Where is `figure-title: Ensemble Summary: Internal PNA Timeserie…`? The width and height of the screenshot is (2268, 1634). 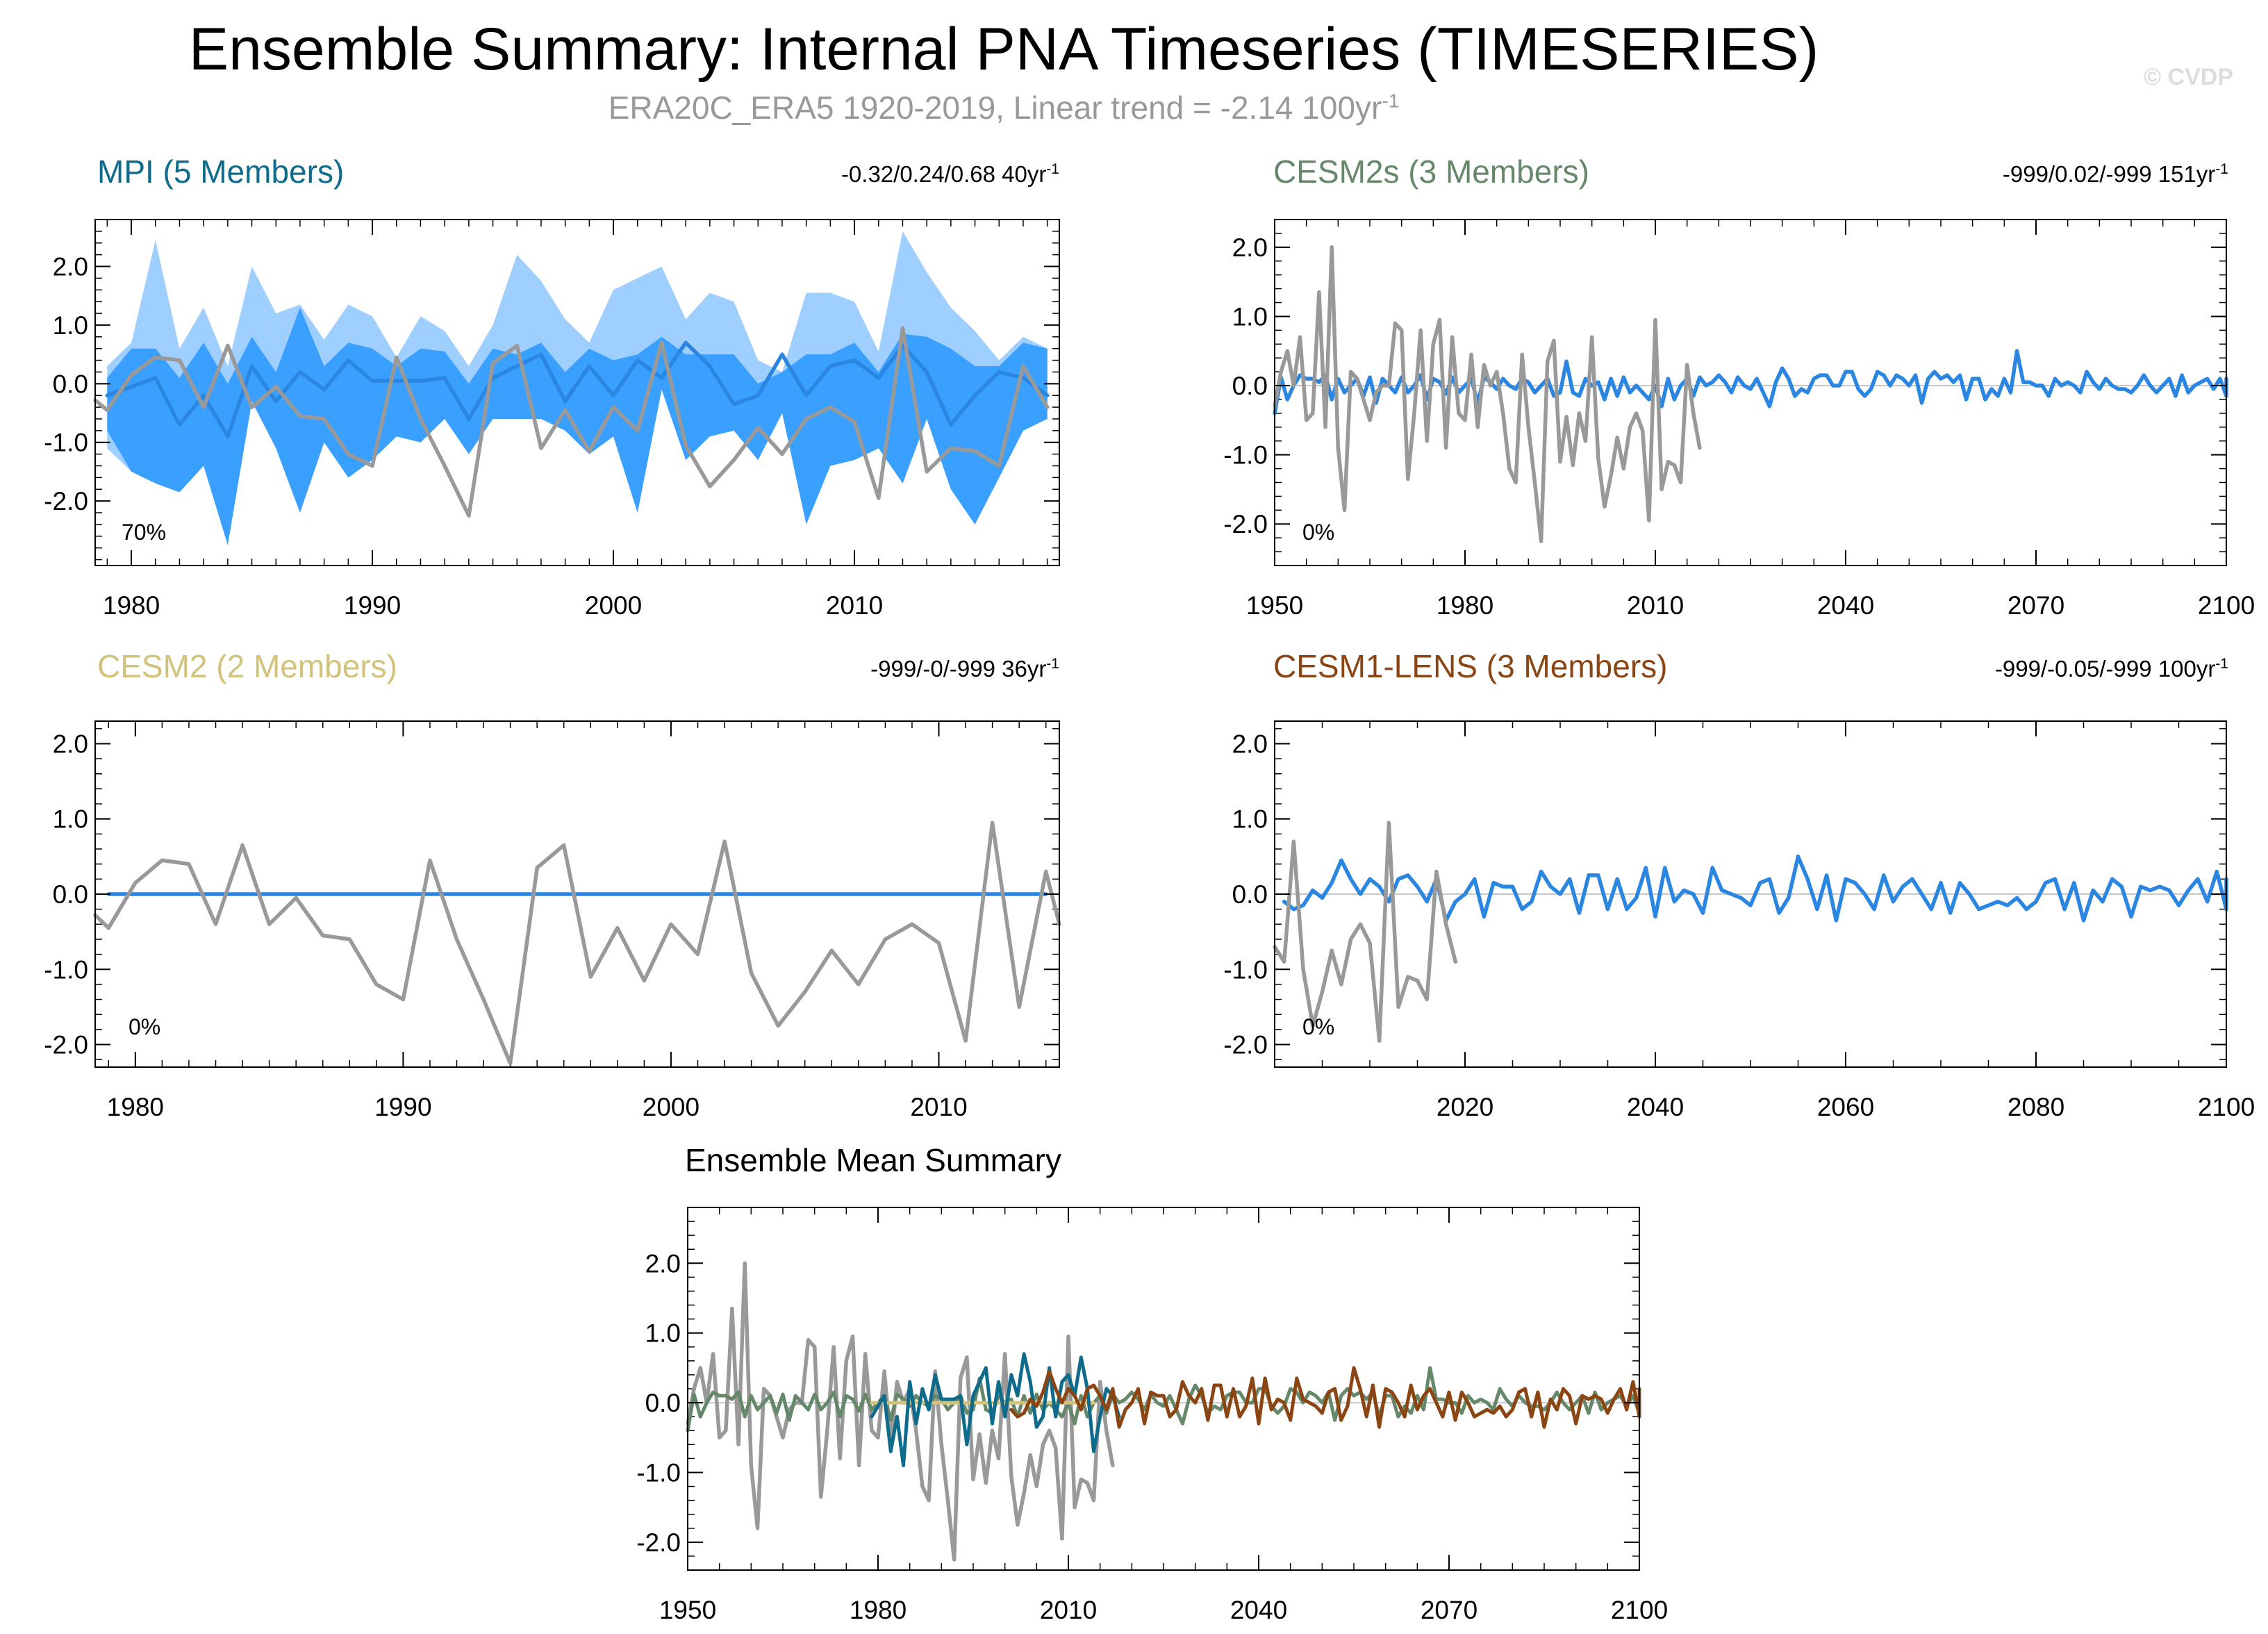
figure-title: Ensemble Summary: Internal PNA Timeserie… is located at coordinates (1003, 49).